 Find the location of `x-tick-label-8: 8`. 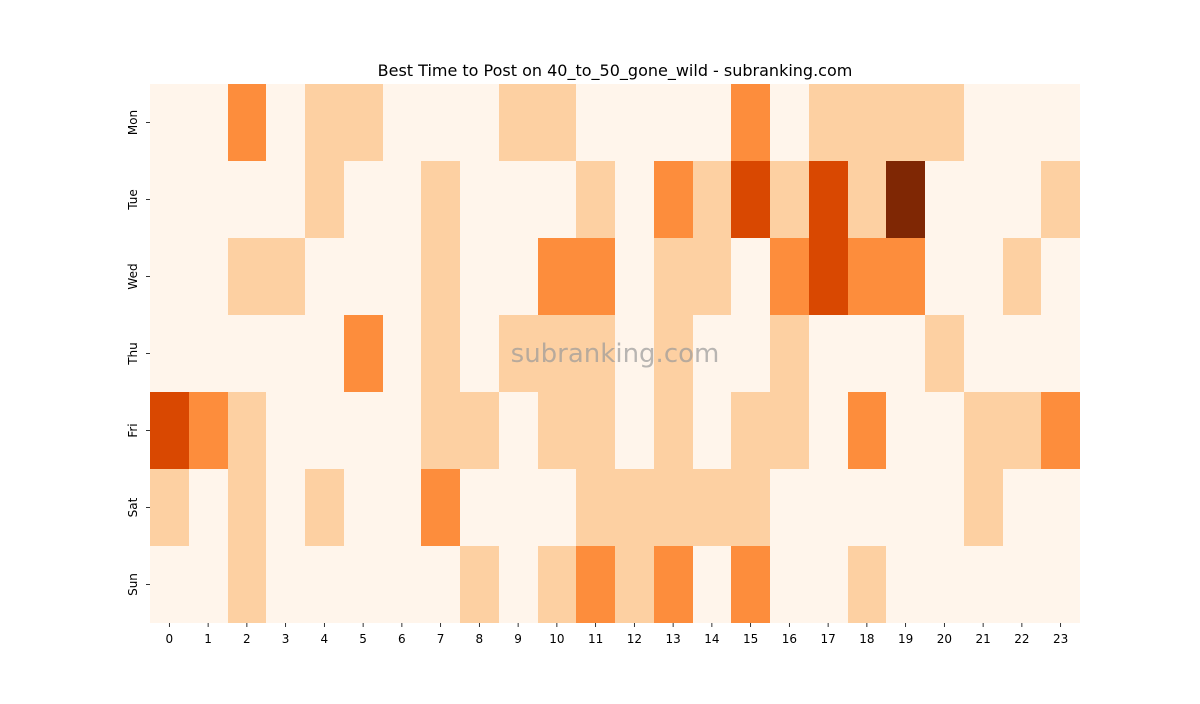

x-tick-label-8: 8 is located at coordinates (480, 639).